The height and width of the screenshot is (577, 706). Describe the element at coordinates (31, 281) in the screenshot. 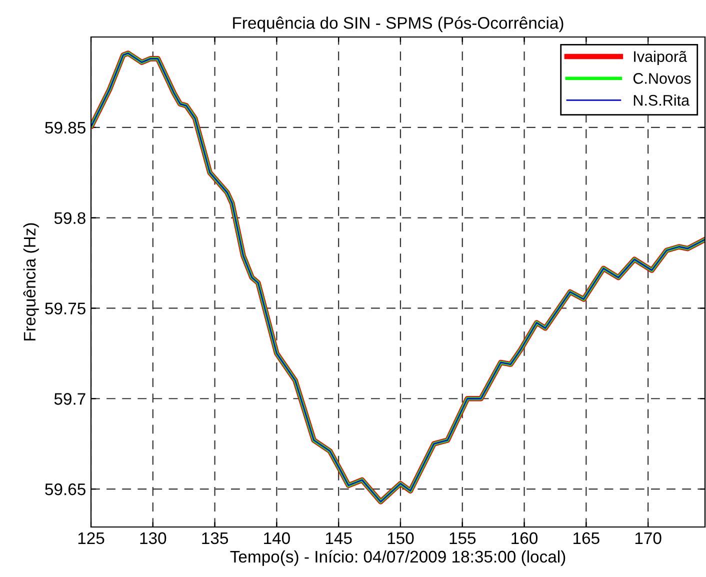

I see `y-axis-title: Frequência (Hz)` at that location.